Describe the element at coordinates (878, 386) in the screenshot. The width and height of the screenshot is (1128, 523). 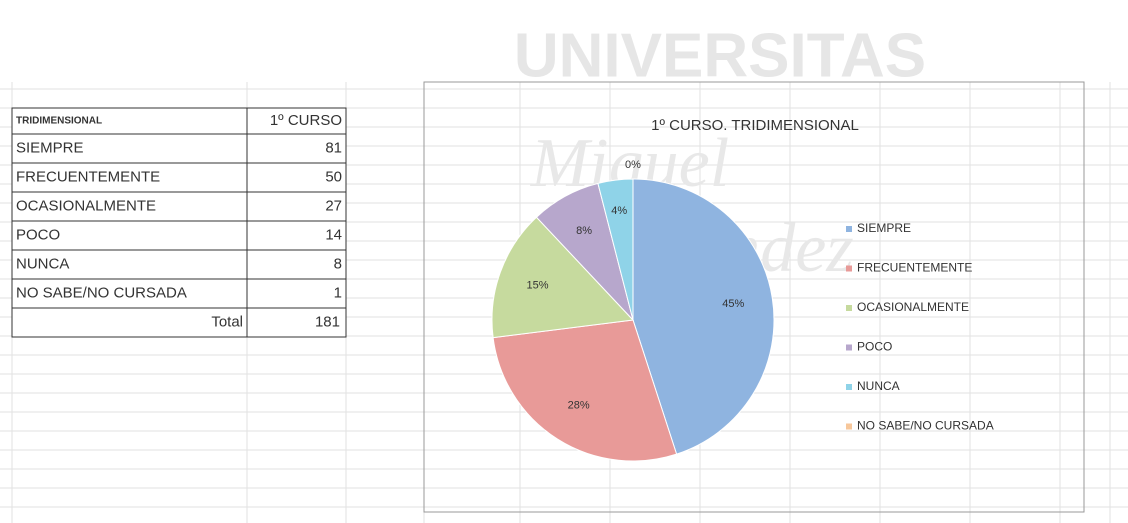
I see `legend-label: NUNCA` at that location.